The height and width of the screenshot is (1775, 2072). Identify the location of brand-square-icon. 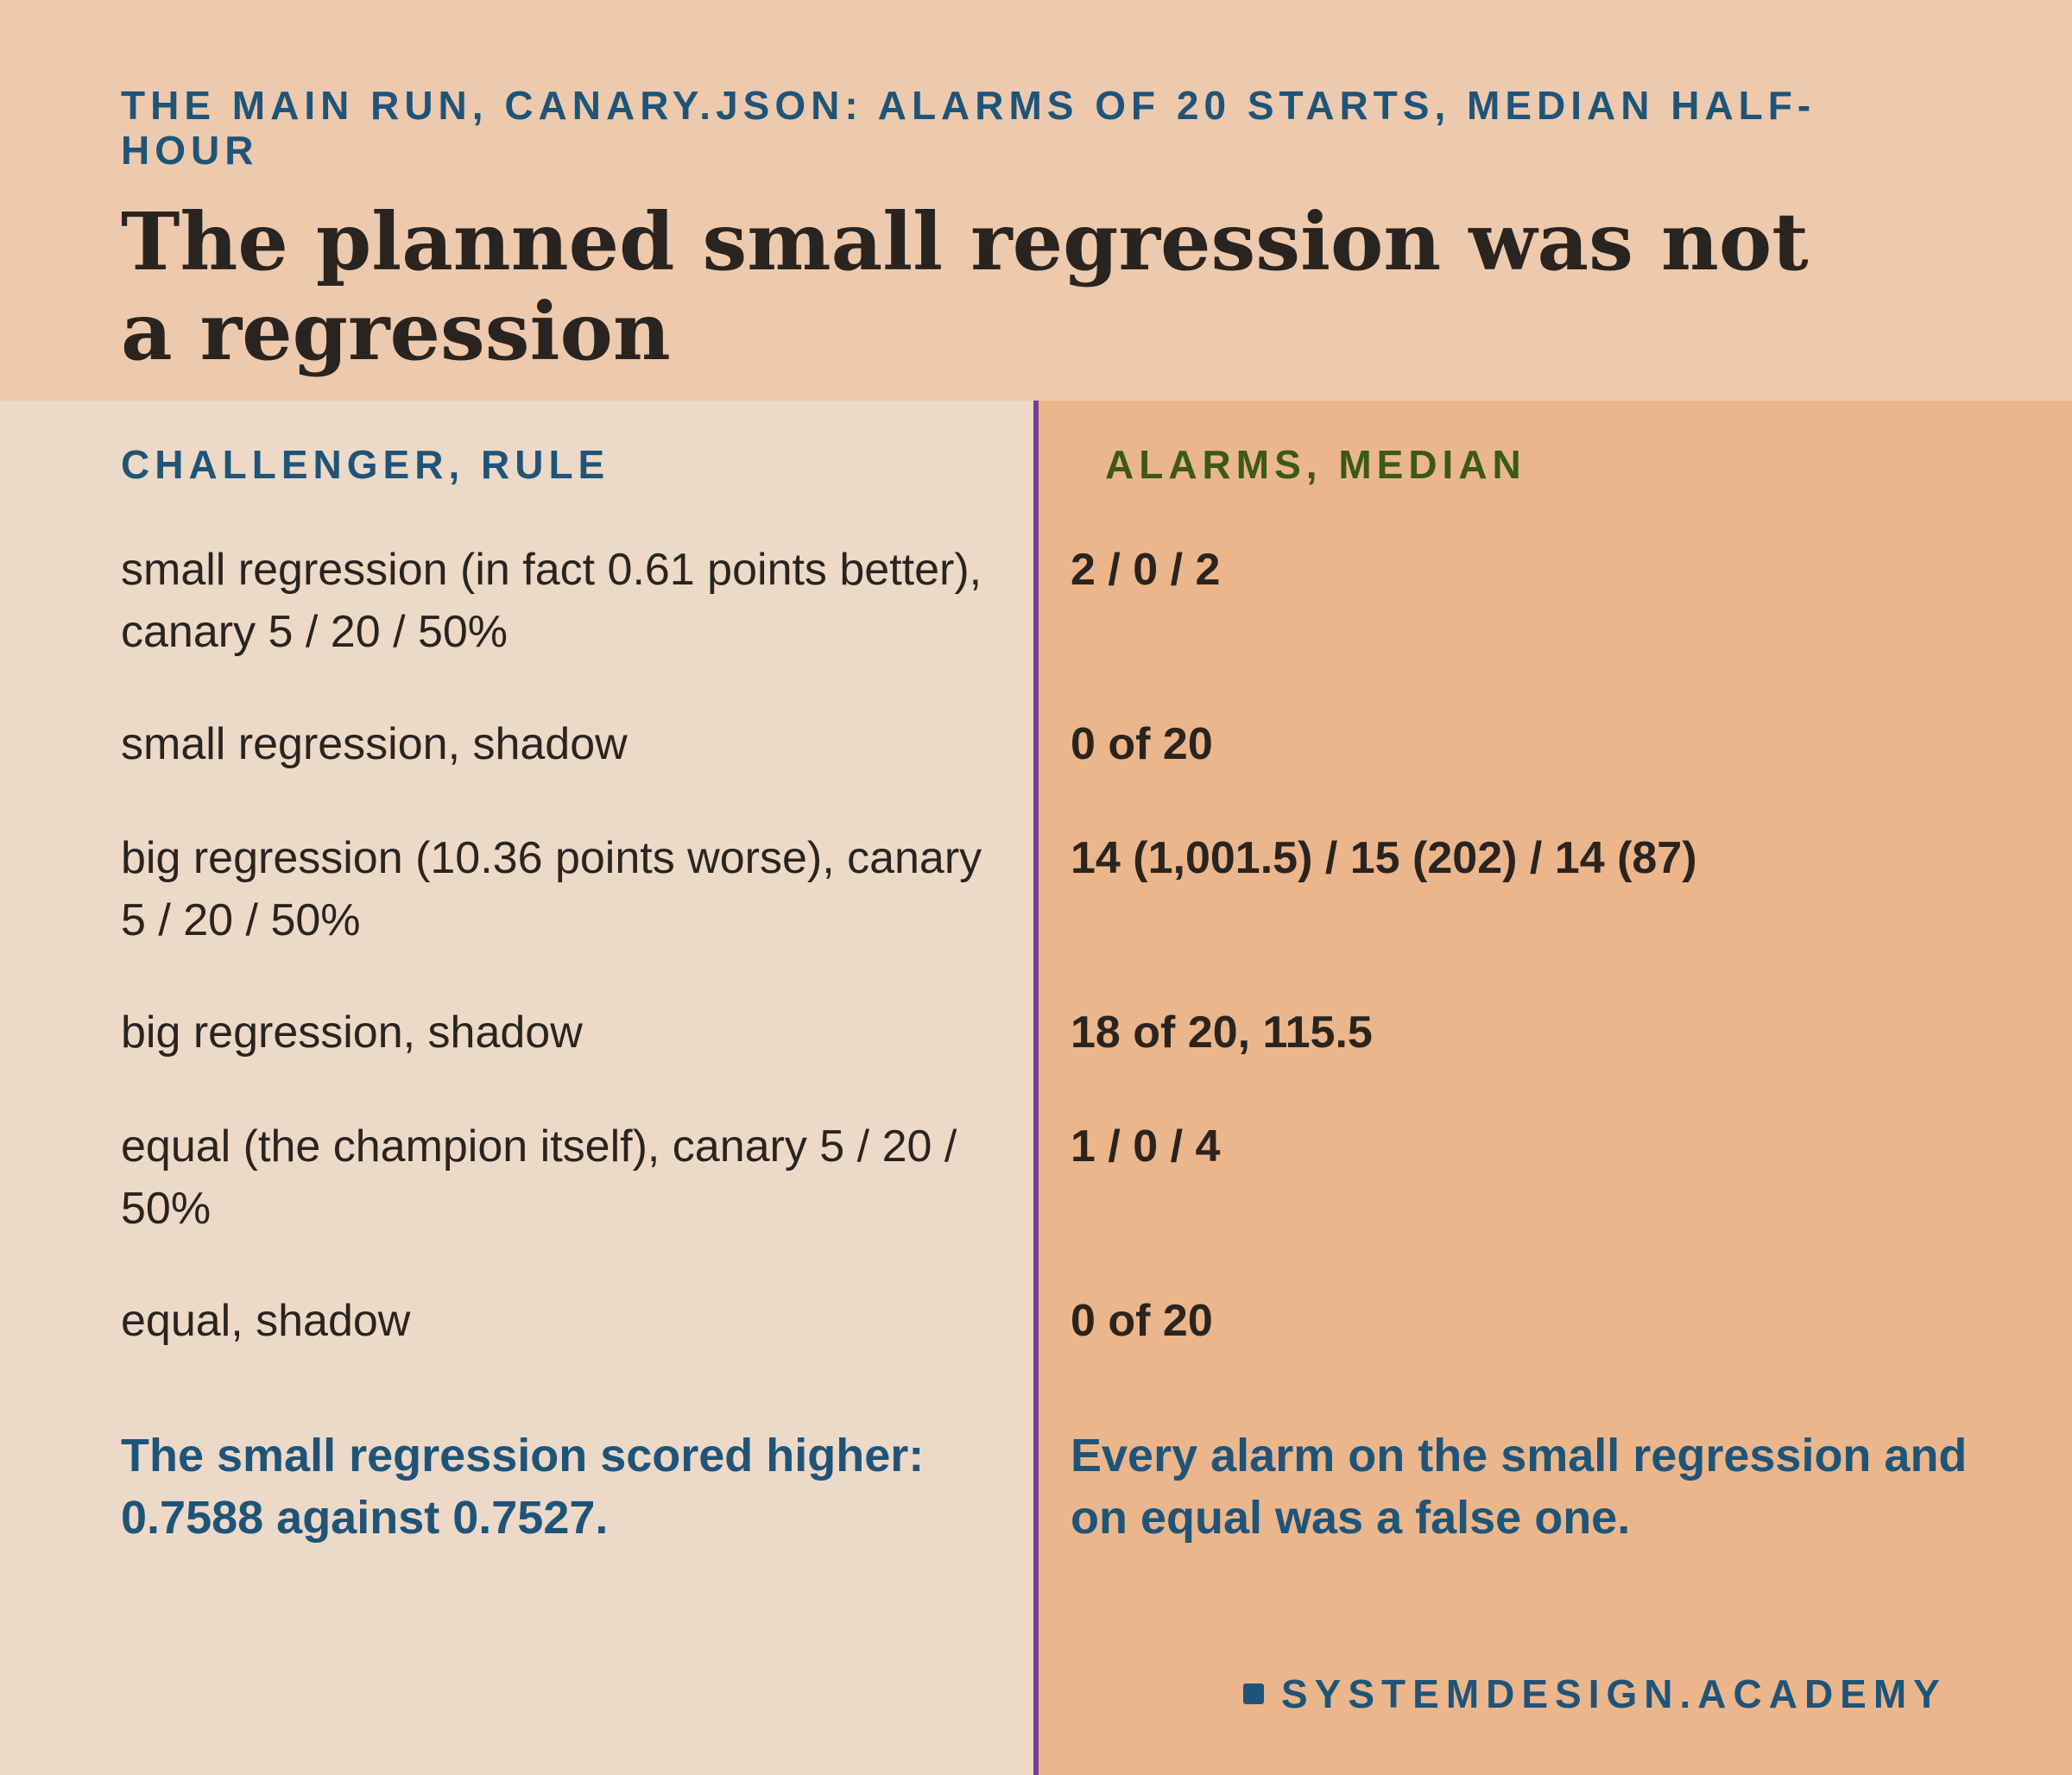
(1253, 1694).